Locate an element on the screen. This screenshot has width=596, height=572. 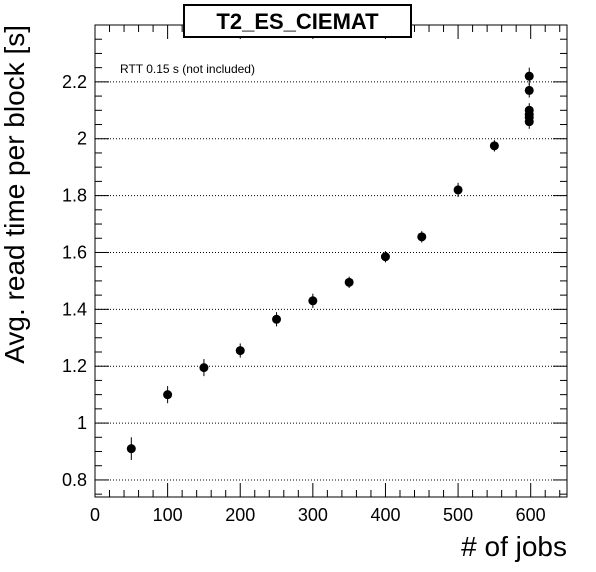
x-tick-label: 300 is located at coordinates (313, 515).